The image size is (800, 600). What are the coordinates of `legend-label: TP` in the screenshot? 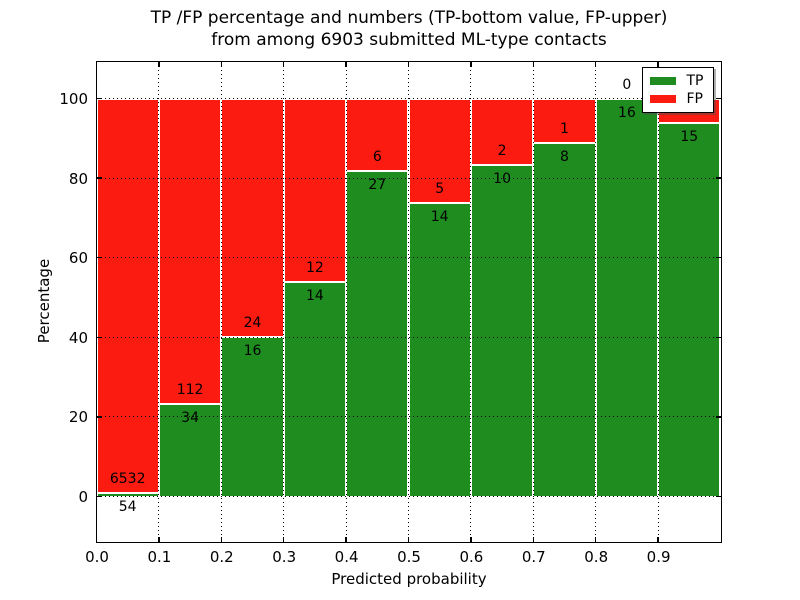 It's located at (695, 80).